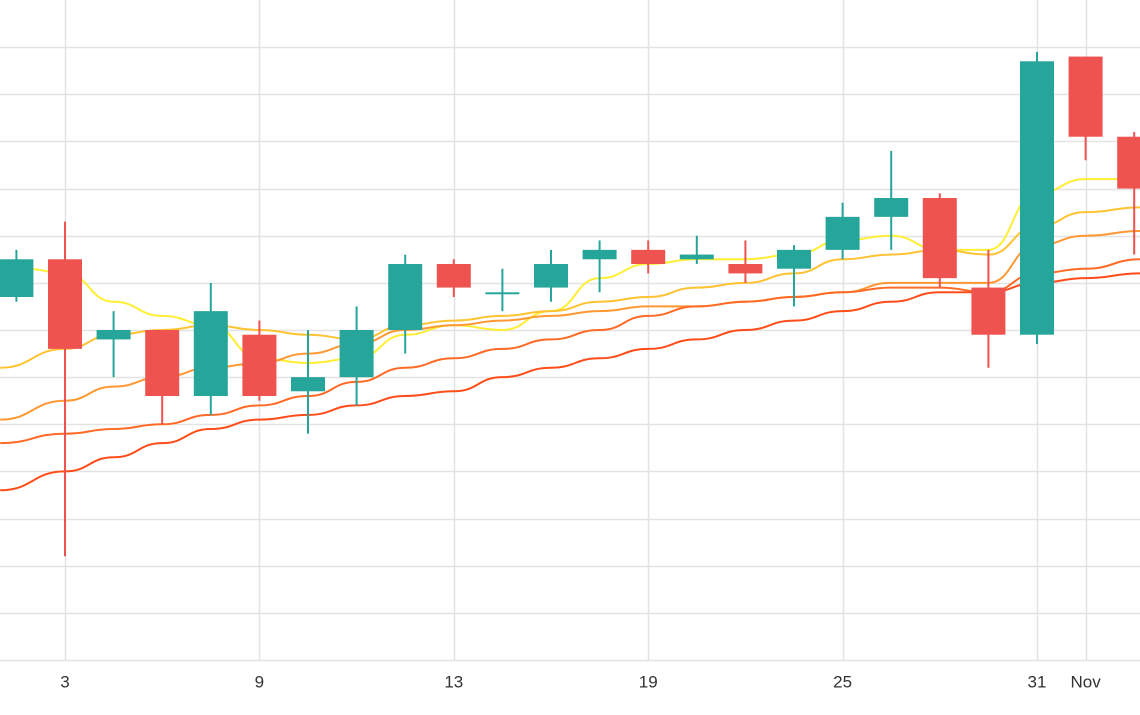 The width and height of the screenshot is (1140, 715). Describe the element at coordinates (580, 681) in the screenshot. I see `x-axis-labels: 3 9 13 19 25 31 Nov` at that location.